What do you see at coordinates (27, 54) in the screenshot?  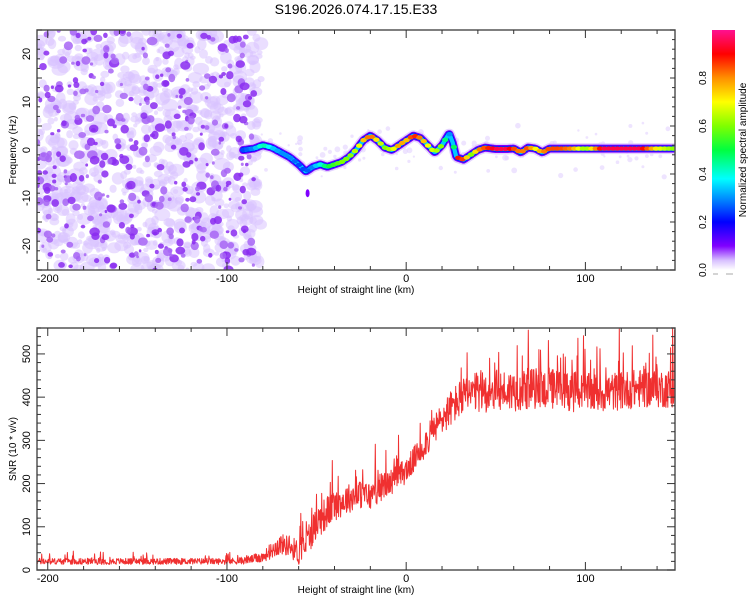 I see `top-ytick-label-4: 20` at bounding box center [27, 54].